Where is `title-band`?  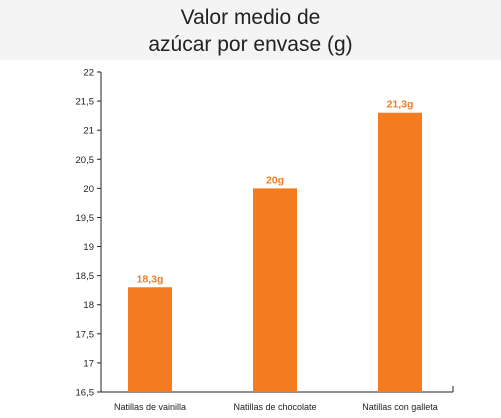
title-band is located at coordinates (250, 30).